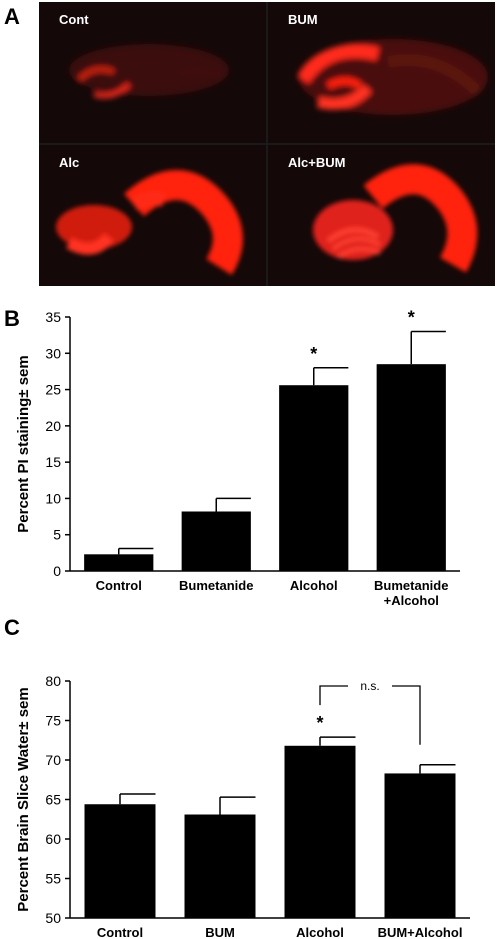  I want to click on micrograph-label-control: Cont, so click(74, 19).